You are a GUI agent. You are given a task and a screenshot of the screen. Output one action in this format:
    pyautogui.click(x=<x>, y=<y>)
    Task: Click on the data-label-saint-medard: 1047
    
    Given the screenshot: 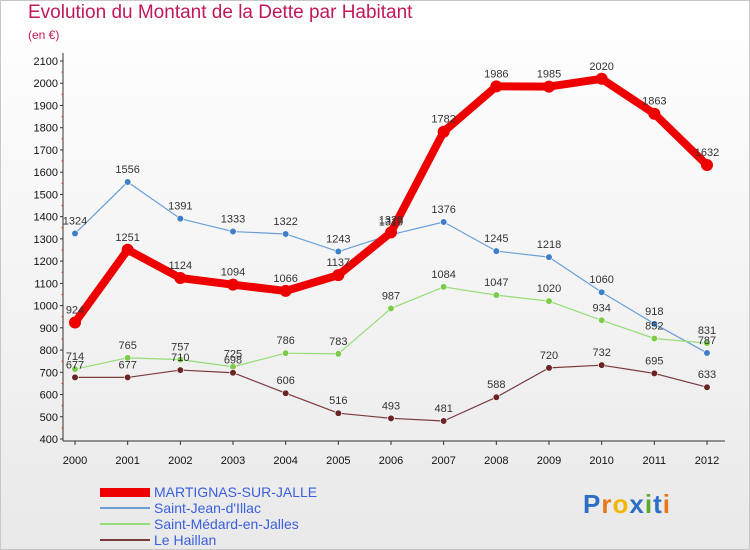 What is the action you would take?
    pyautogui.click(x=496, y=283)
    